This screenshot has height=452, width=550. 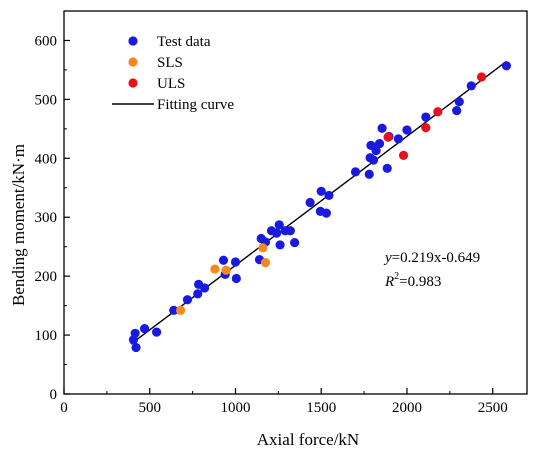 What do you see at coordinates (493, 408) in the screenshot?
I see `x-tick-label: 2500` at bounding box center [493, 408].